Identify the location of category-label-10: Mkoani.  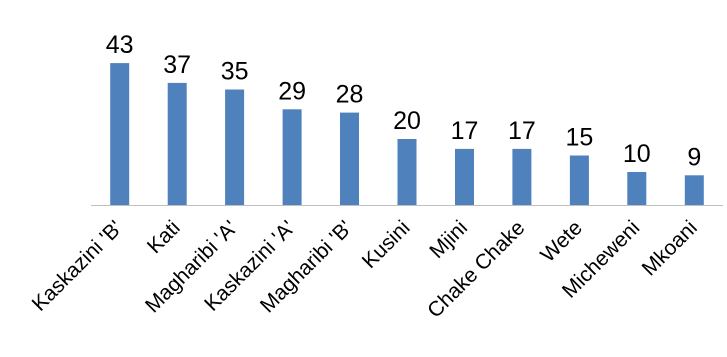
(670, 248).